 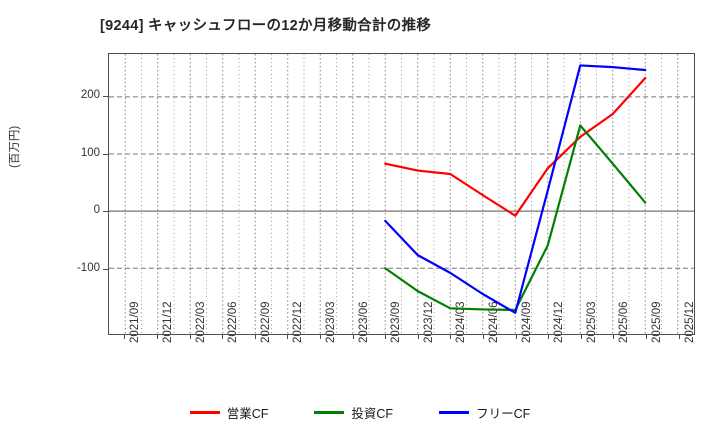 What do you see at coordinates (503, 414) in the screenshot?
I see `legend-label: フリーCF` at bounding box center [503, 414].